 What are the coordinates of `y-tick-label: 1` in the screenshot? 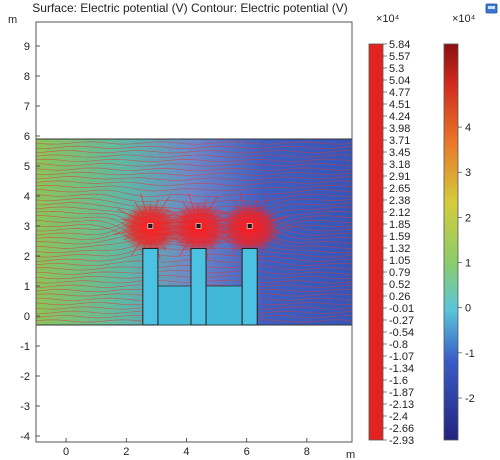 It's located at (27, 287).